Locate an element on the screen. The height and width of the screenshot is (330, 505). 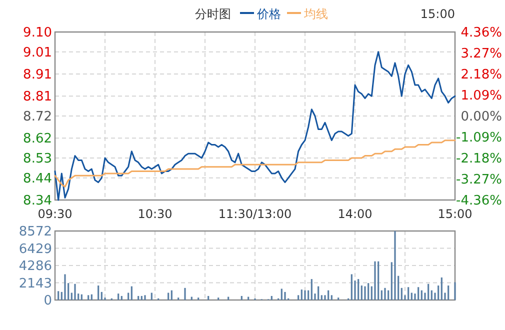
text: 15:00 is located at coordinates (437, 14).